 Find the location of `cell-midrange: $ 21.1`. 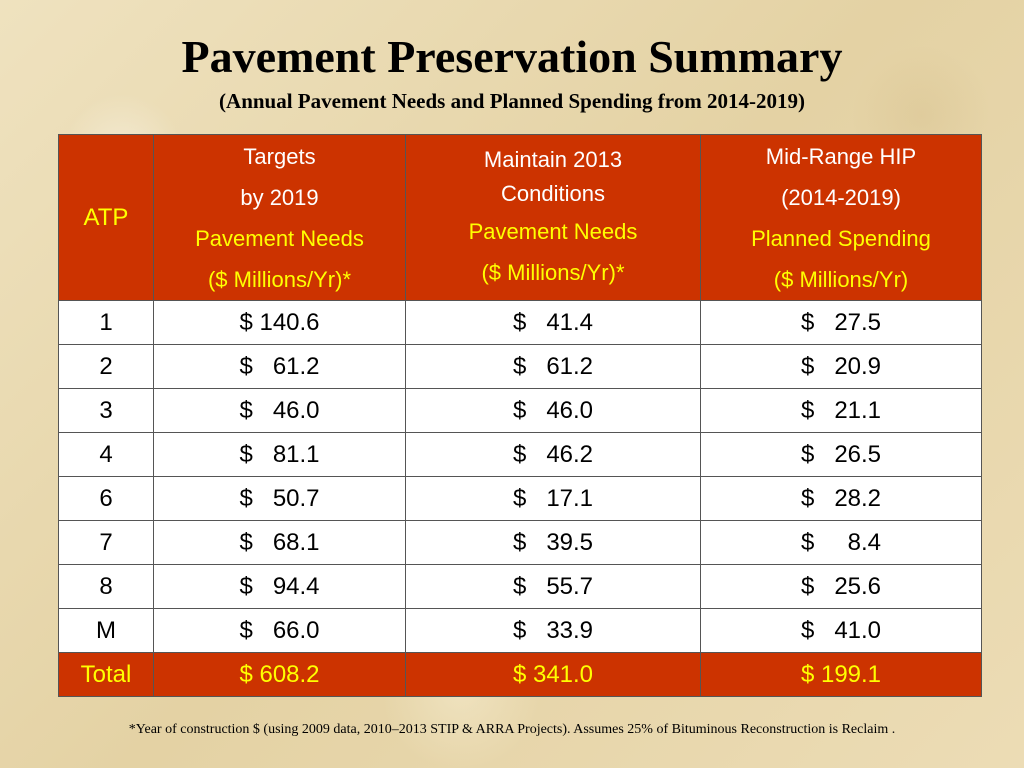

cell-midrange: $ 21.1 is located at coordinates (841, 410).